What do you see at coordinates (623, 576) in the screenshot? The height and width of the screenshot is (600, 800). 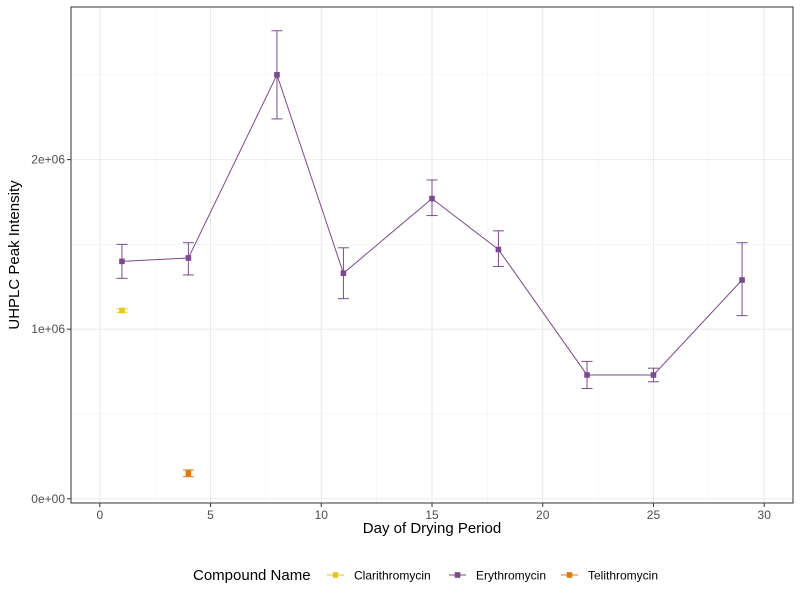 I see `legend-label: Telithromycin` at bounding box center [623, 576].